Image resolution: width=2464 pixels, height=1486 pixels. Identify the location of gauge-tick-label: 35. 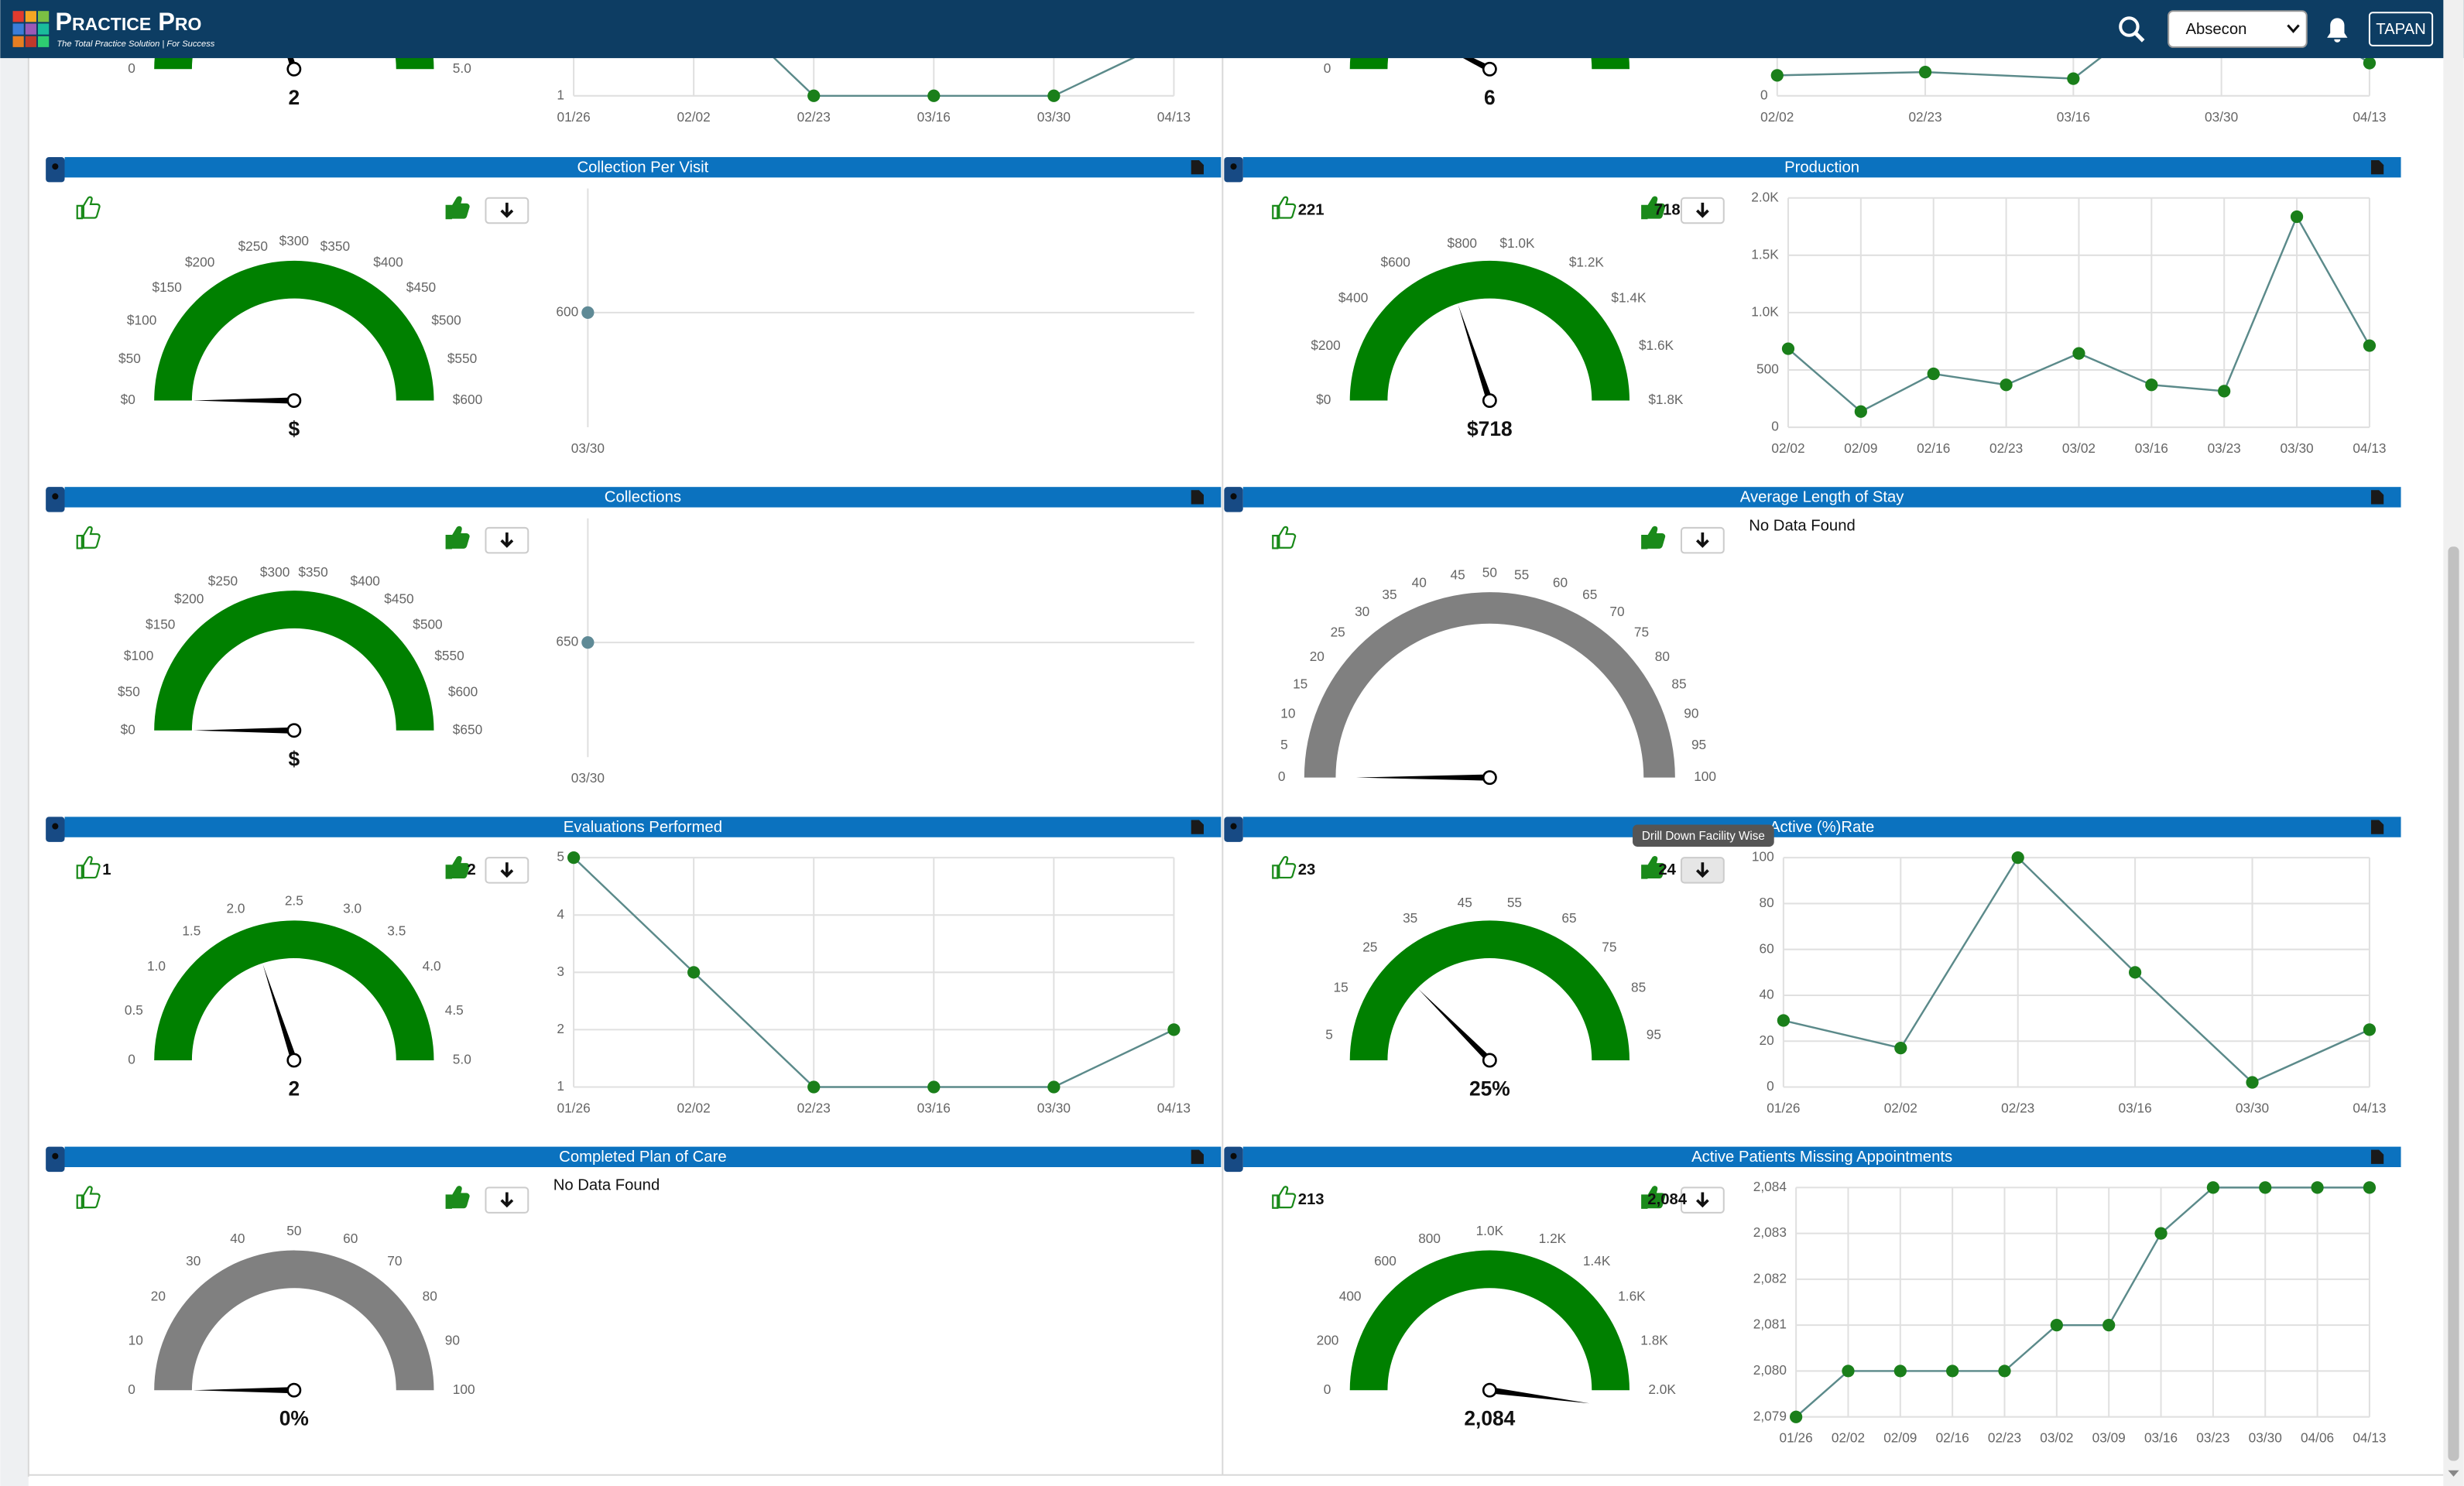
(1389, 594).